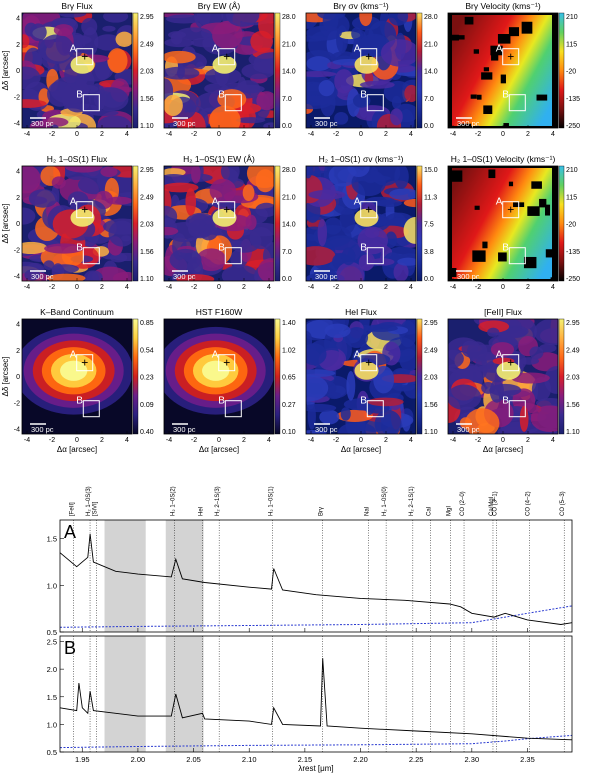 Image resolution: width=600 pixels, height=773 pixels. I want to click on x-tick-label: 0, so click(77, 134).